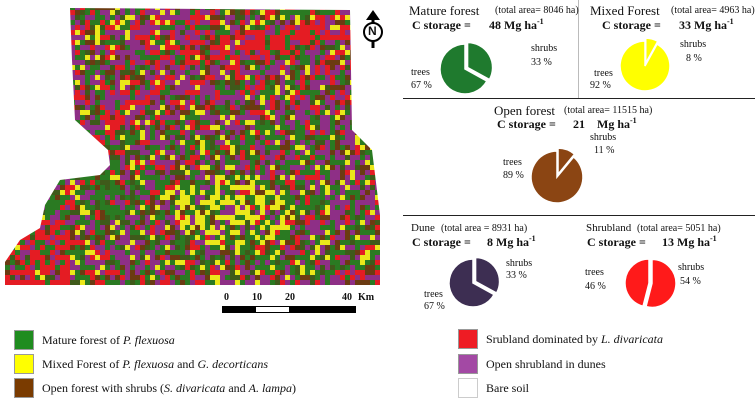 The image size is (755, 403). Describe the element at coordinates (703, 25) in the screenshot. I see `storage-value: 33 Mg ha` at that location.